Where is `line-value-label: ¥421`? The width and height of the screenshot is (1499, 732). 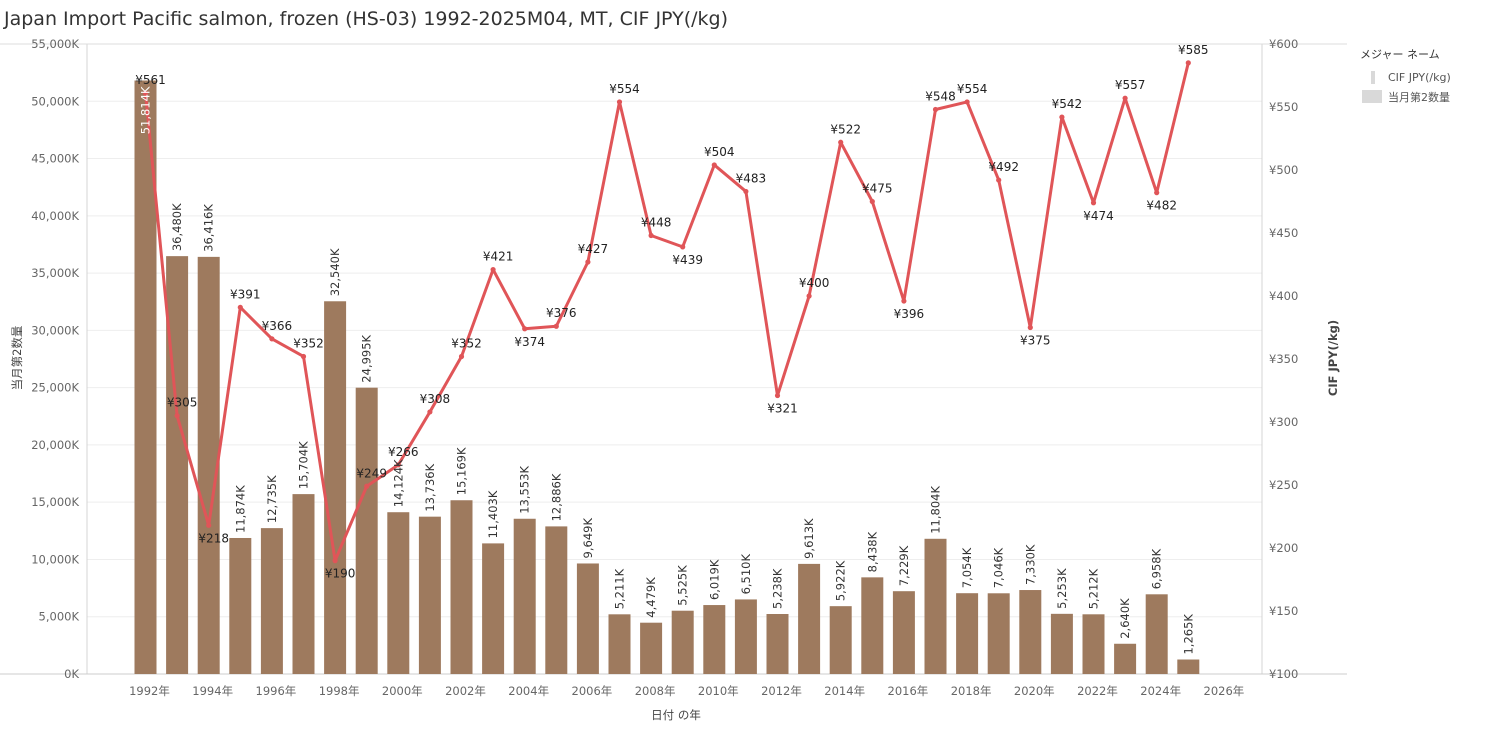 line-value-label: ¥421 is located at coordinates (498, 257).